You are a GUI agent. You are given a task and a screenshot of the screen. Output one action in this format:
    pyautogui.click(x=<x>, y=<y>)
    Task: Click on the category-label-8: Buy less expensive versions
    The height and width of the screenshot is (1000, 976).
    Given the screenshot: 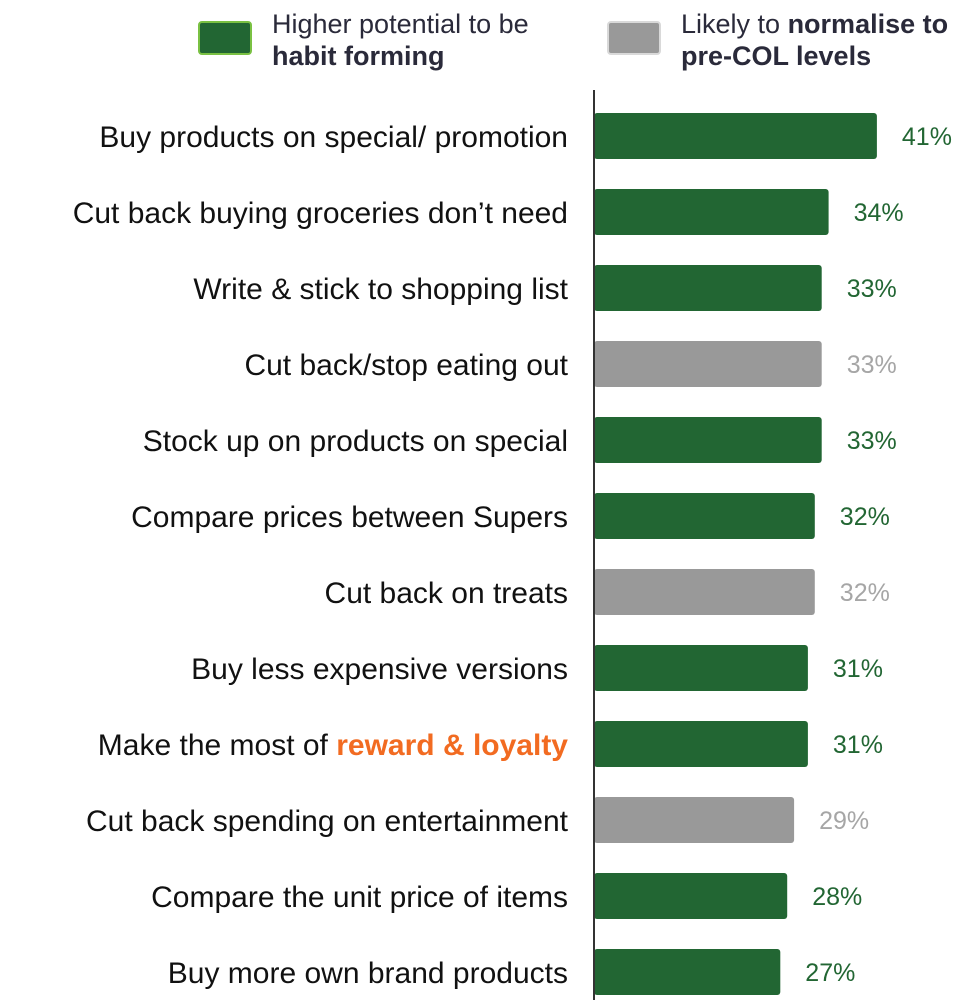 What is the action you would take?
    pyautogui.click(x=379, y=669)
    